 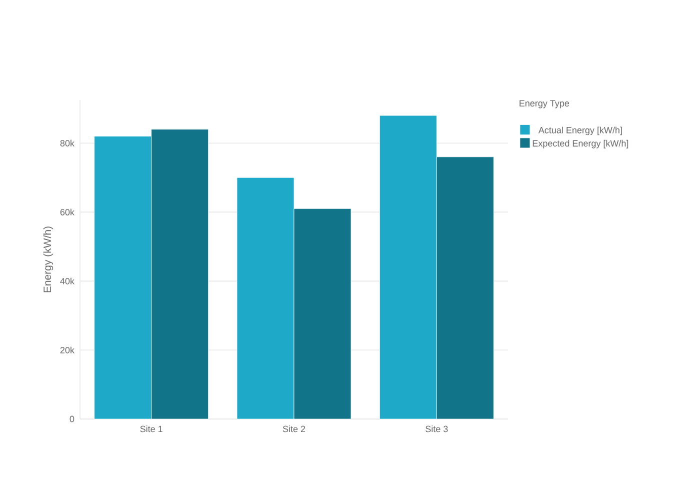 I want to click on legend-title: Energy Type, so click(x=545, y=104).